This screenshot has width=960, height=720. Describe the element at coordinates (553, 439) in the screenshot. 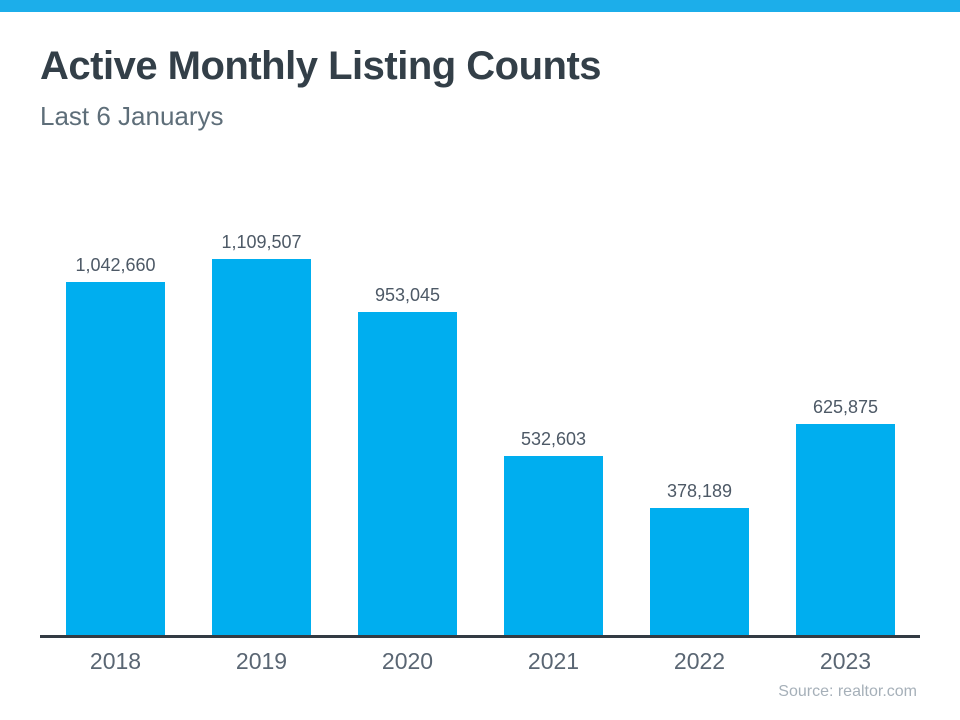

I see `bar-value-2021: 532,603` at that location.